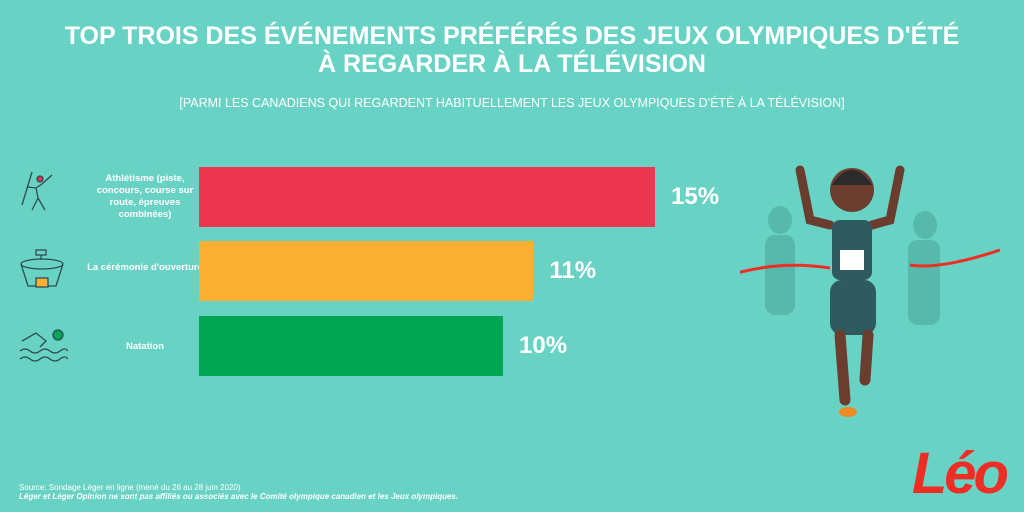 Image resolution: width=1024 pixels, height=512 pixels. What do you see at coordinates (42, 268) in the screenshot?
I see `stadium-icon` at bounding box center [42, 268].